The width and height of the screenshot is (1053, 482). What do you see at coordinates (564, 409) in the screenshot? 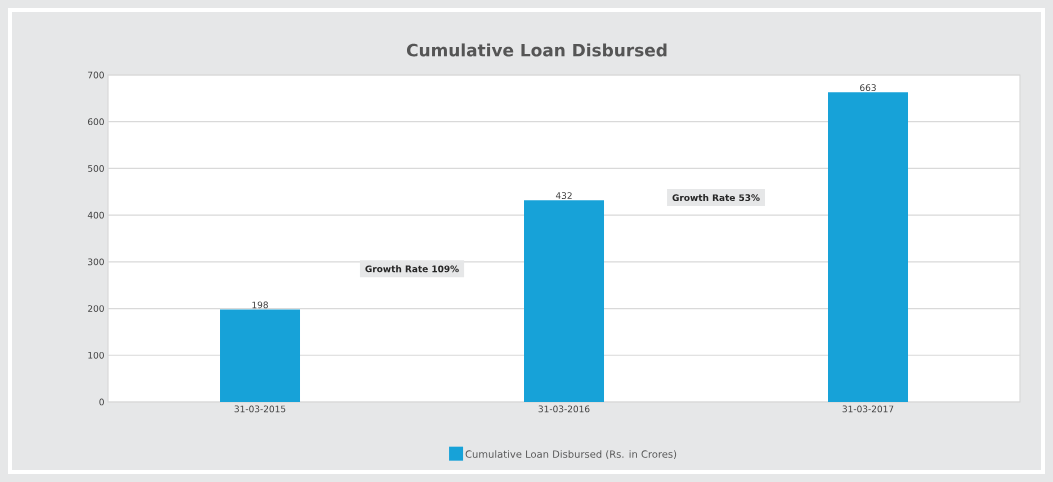
I see `x-tick-label: 31-03-2016` at bounding box center [564, 409].